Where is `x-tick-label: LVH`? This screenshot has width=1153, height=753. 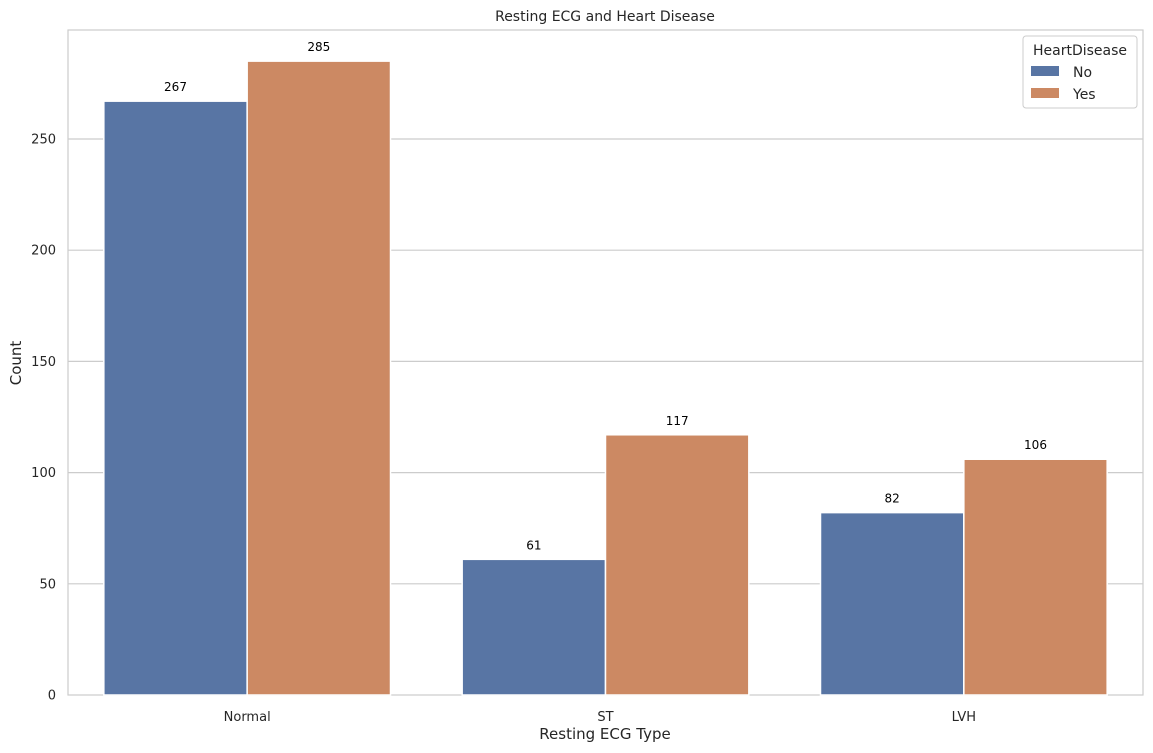
x-tick-label: LVH is located at coordinates (964, 717).